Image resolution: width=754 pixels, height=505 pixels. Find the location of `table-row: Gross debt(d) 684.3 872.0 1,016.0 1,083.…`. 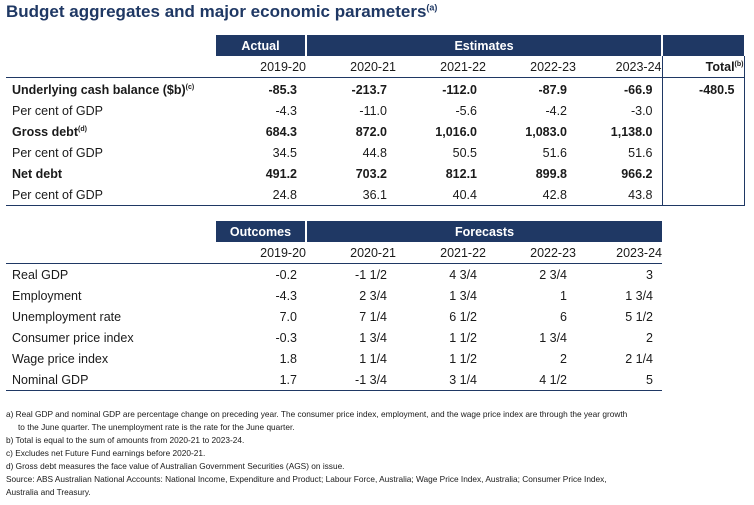

table-row: Gross debt(d) 684.3 872.0 1,016.0 1,083.… is located at coordinates (375, 131).